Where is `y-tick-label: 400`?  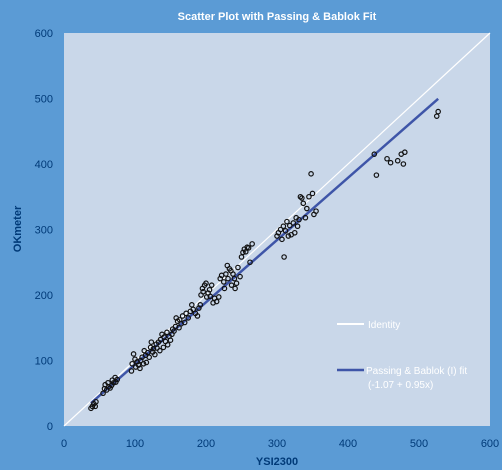
y-tick-label: 400 is located at coordinates (44, 165).